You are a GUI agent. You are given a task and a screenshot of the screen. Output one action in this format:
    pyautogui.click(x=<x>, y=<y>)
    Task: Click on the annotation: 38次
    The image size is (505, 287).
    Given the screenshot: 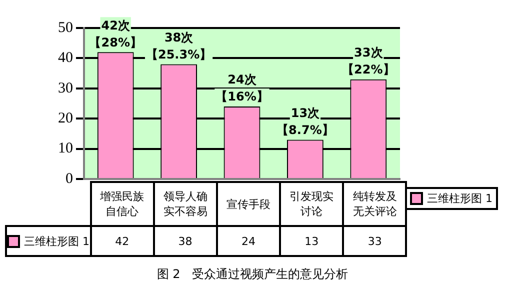 What is the action you would take?
    pyautogui.click(x=179, y=37)
    